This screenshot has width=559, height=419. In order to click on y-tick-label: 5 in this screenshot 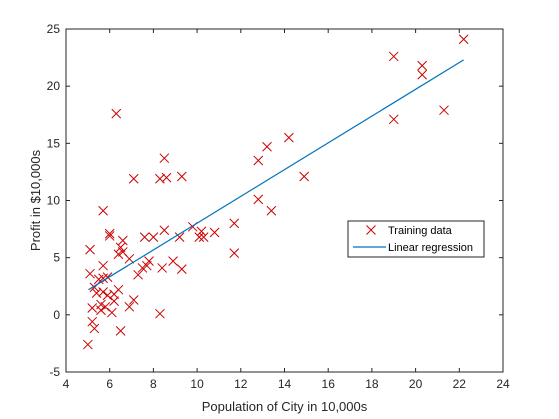, I will do `click(56, 258)`.